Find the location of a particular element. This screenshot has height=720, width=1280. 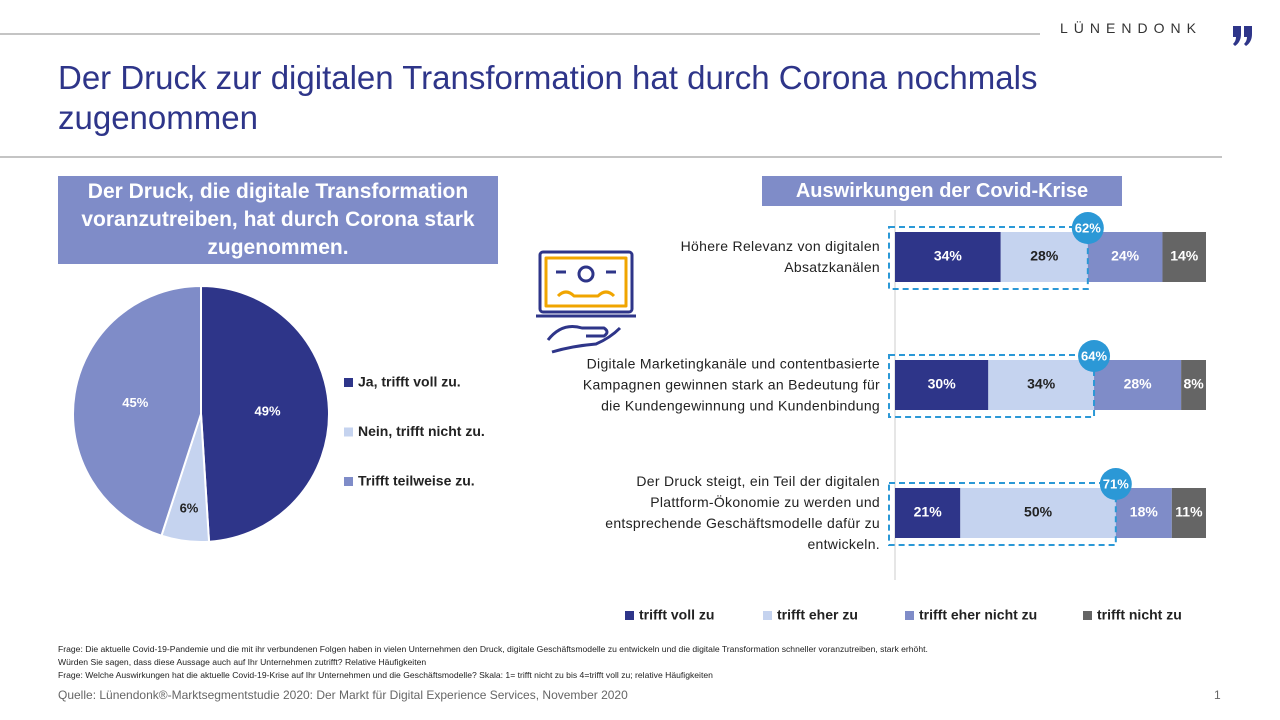

laptop-icon is located at coordinates (586, 302).